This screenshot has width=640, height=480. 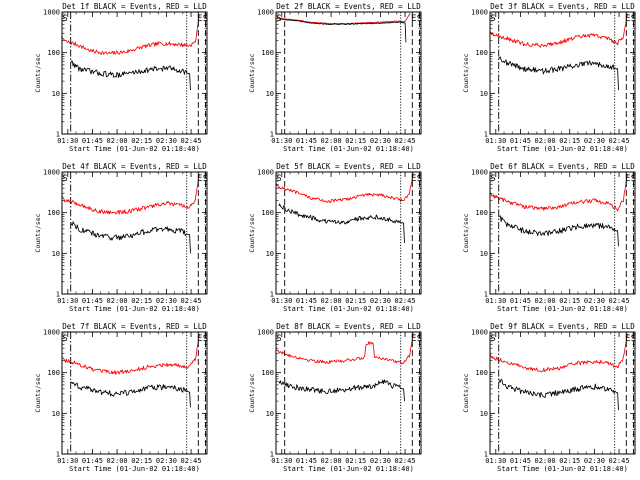 What do you see at coordinates (134, 326) in the screenshot?
I see `chart-title: Det 7f BLACK = Events, RED = LLD` at bounding box center [134, 326].